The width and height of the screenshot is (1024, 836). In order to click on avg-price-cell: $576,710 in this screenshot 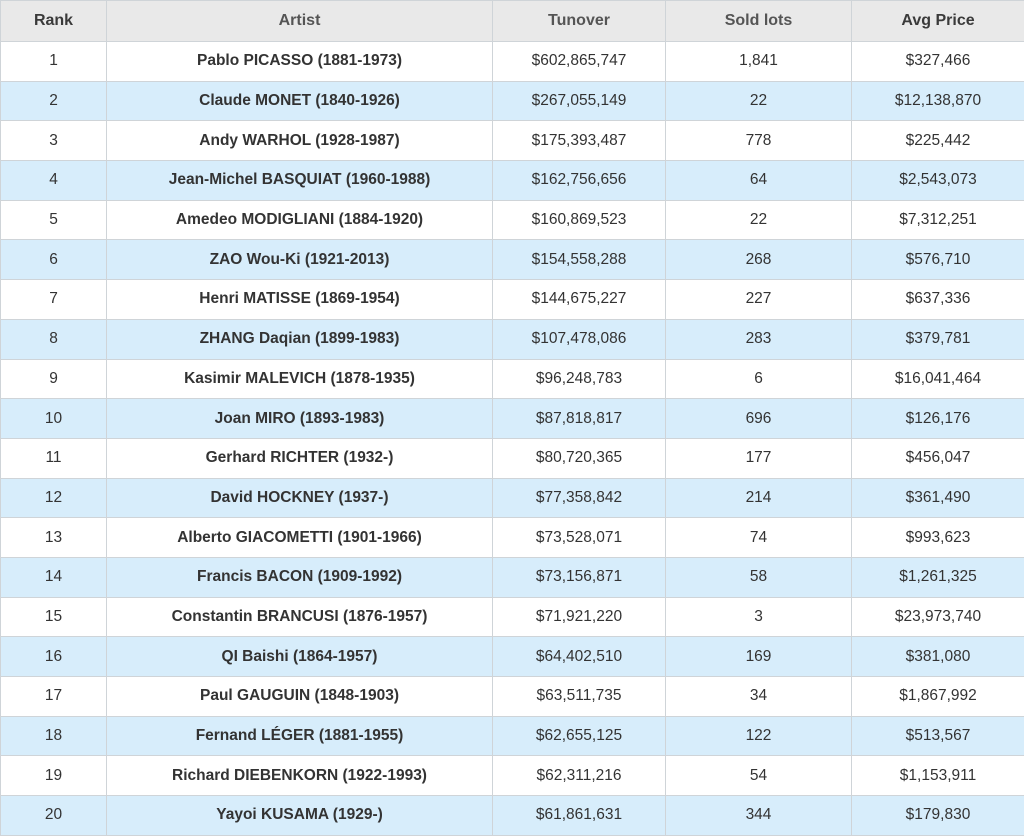, I will do `click(937, 260)`.